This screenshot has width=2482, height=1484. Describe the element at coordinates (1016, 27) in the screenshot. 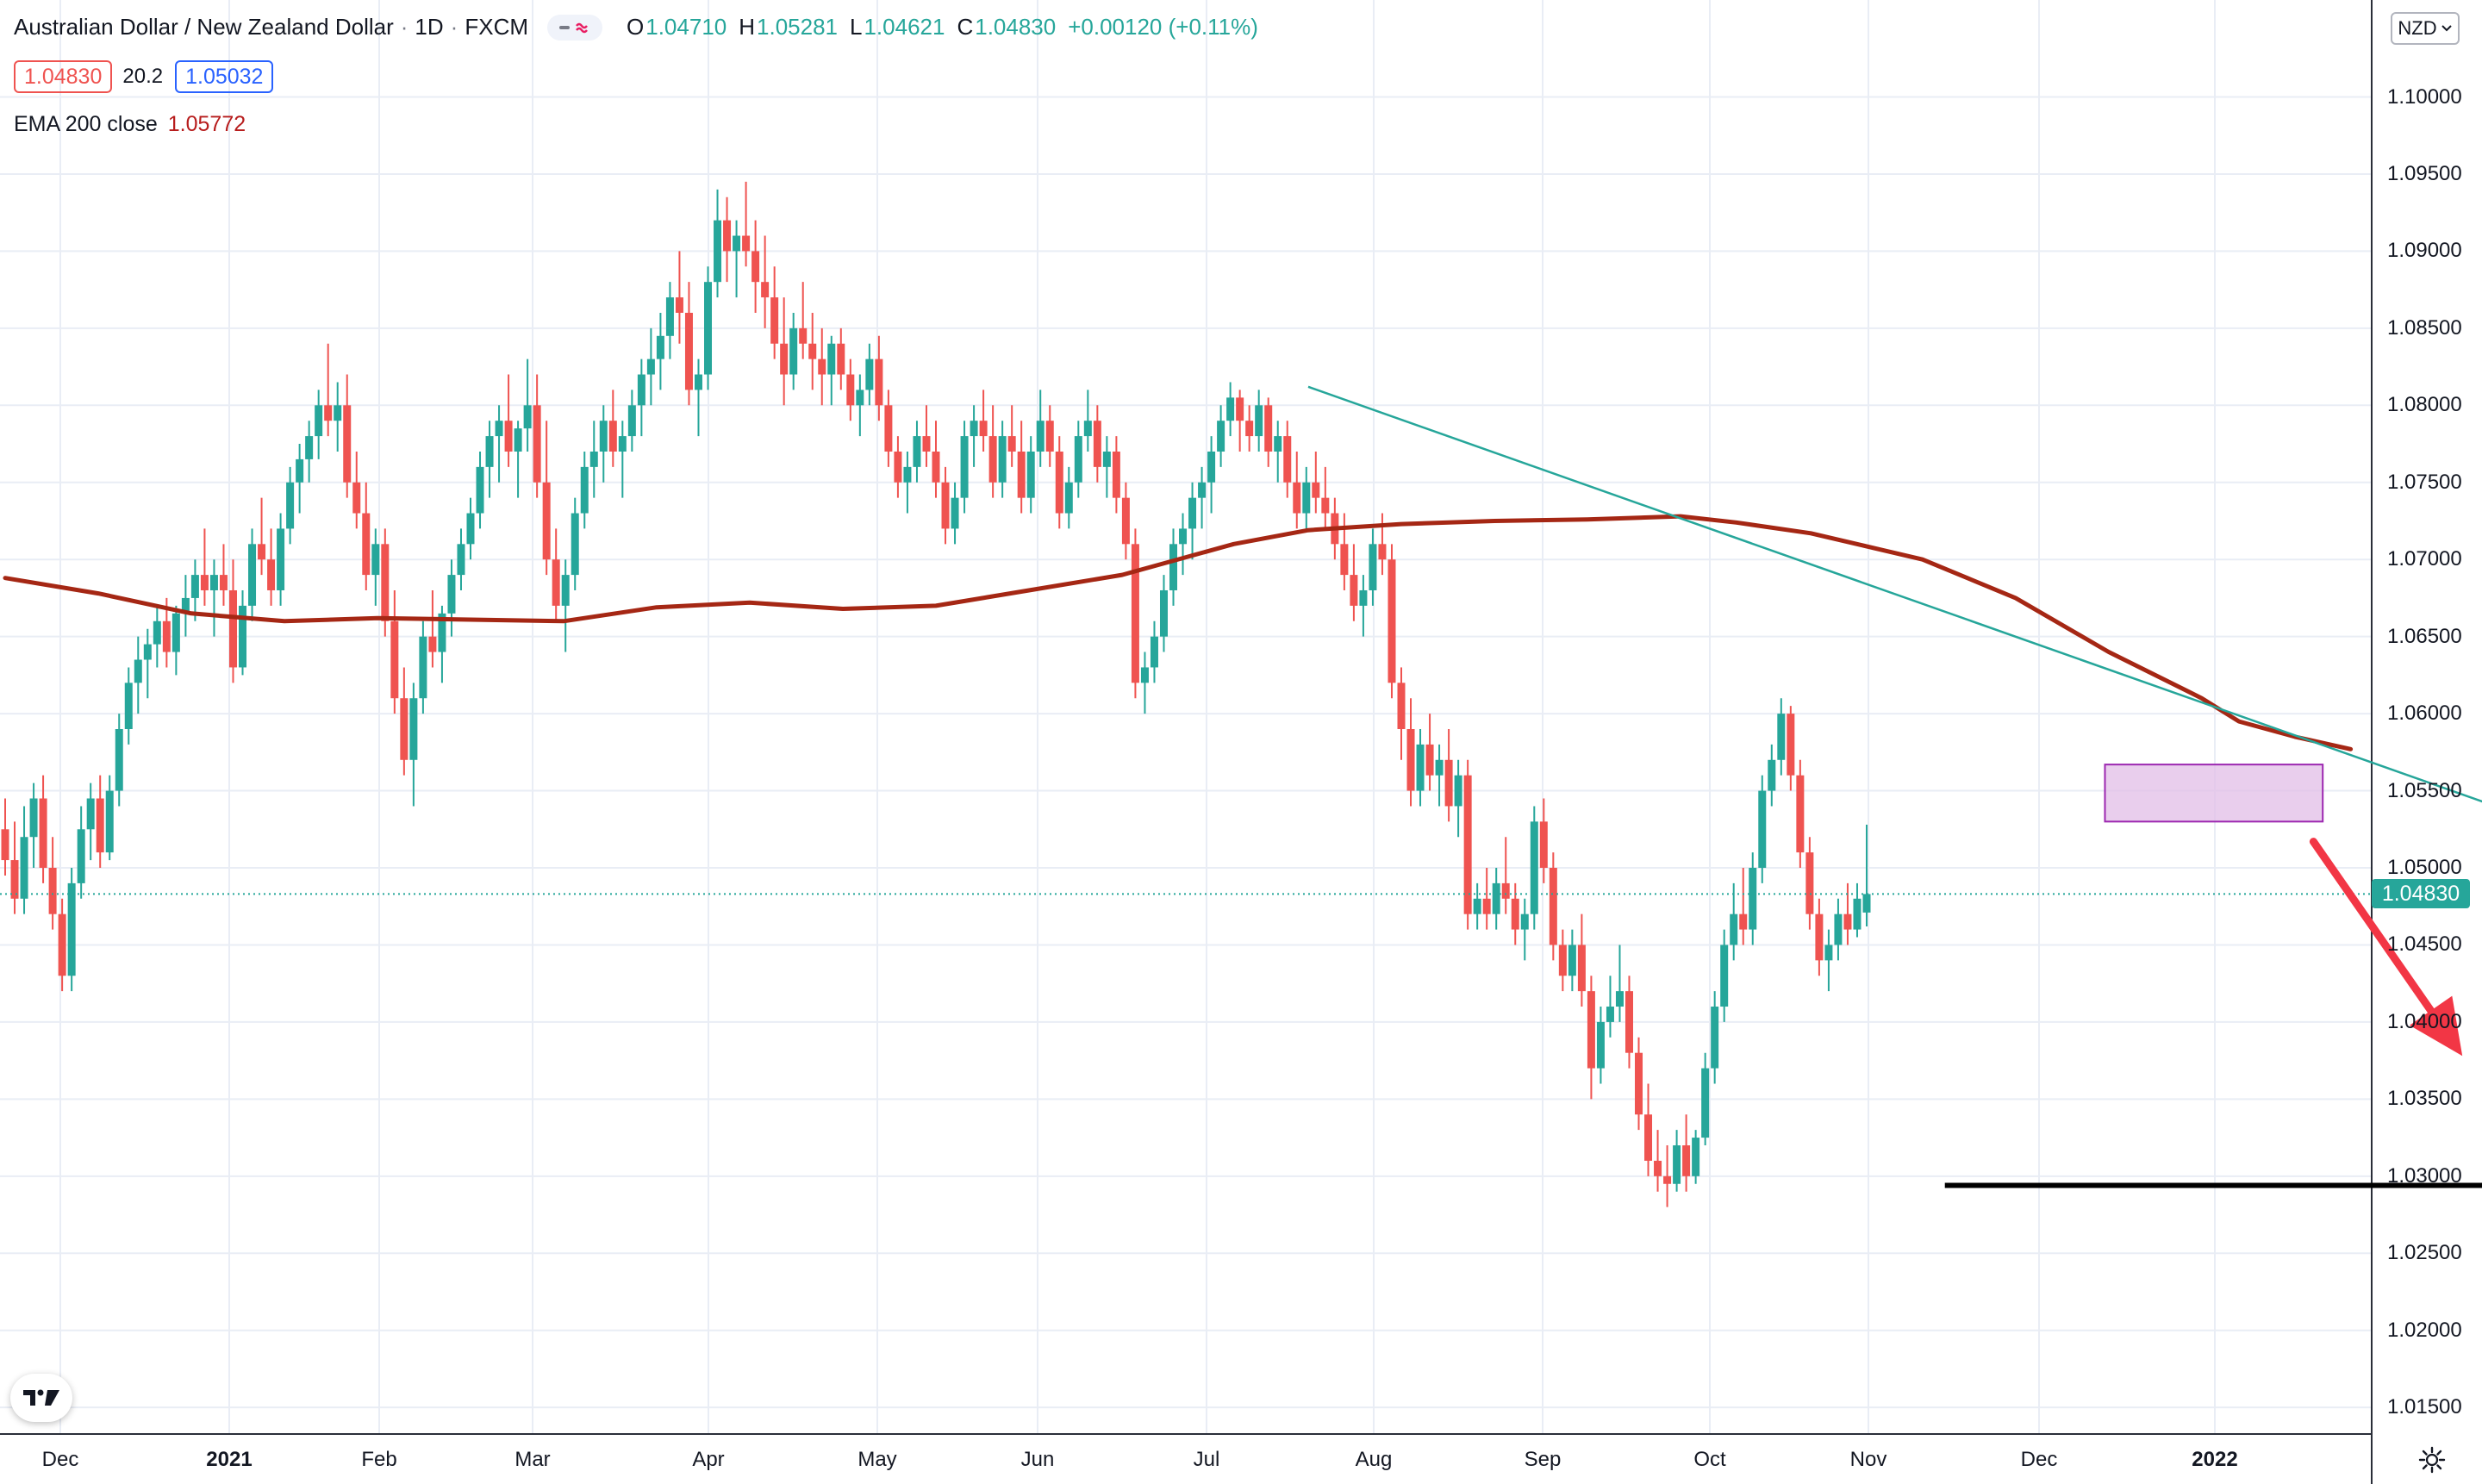

I see `close-value: 1.04830` at that location.